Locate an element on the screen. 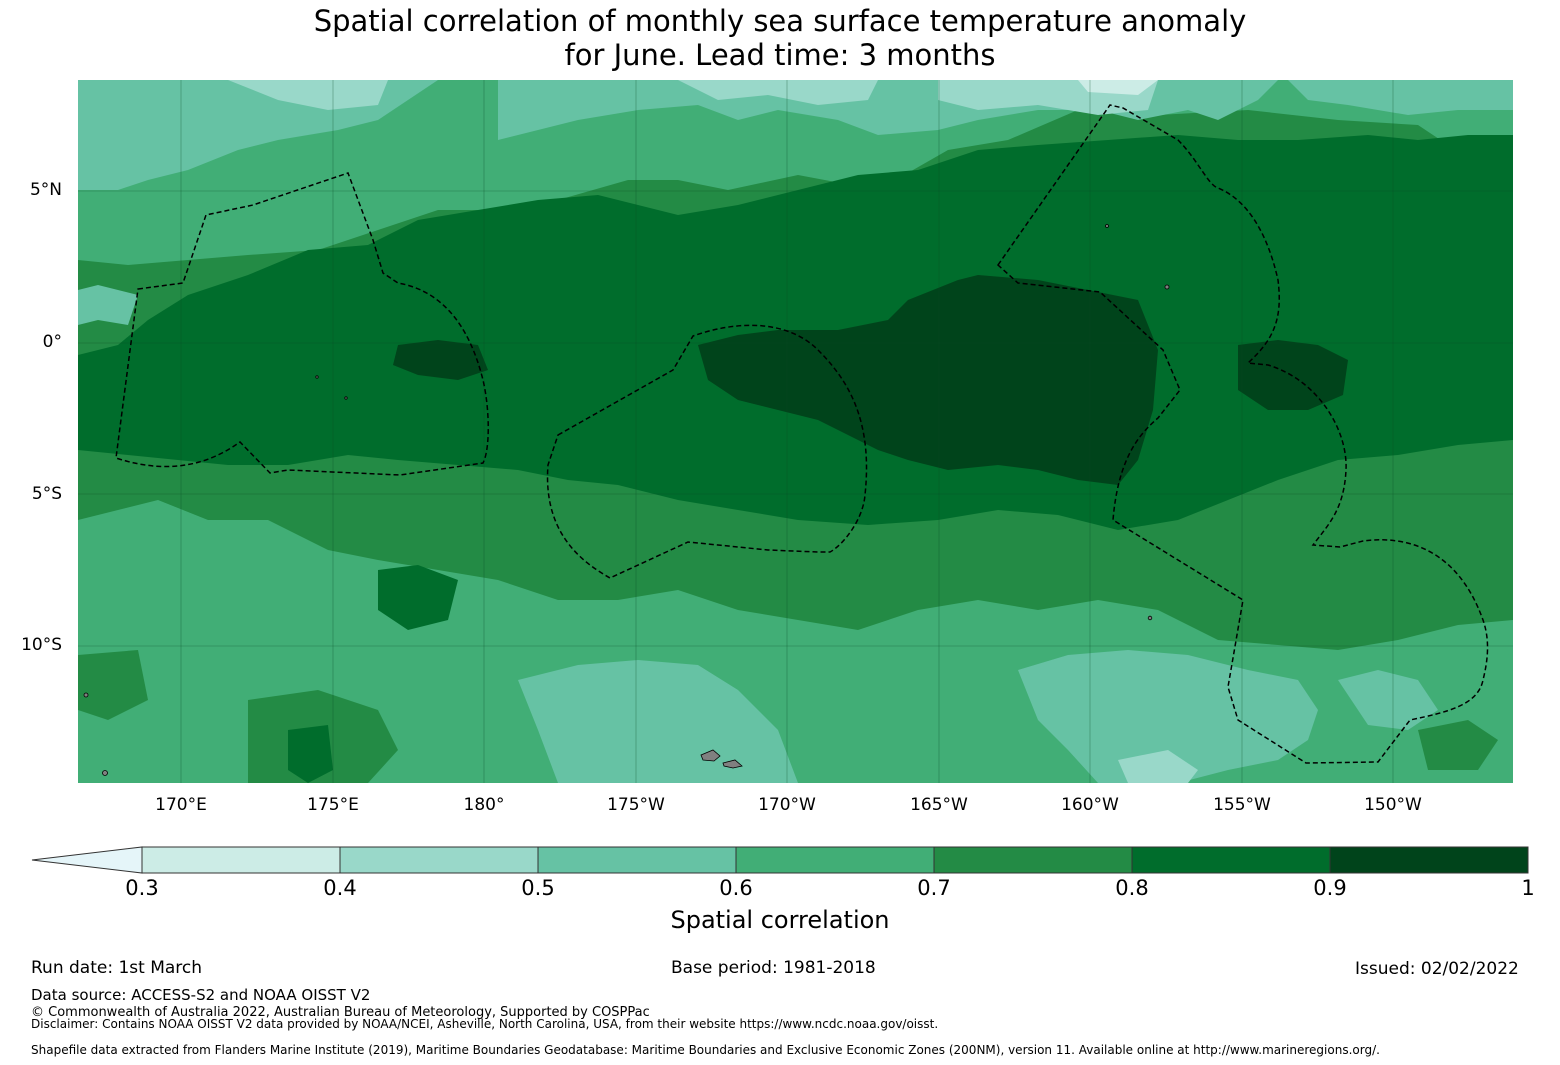 This screenshot has height=1065, width=1560. lon-label-180: 180° is located at coordinates (484, 805).